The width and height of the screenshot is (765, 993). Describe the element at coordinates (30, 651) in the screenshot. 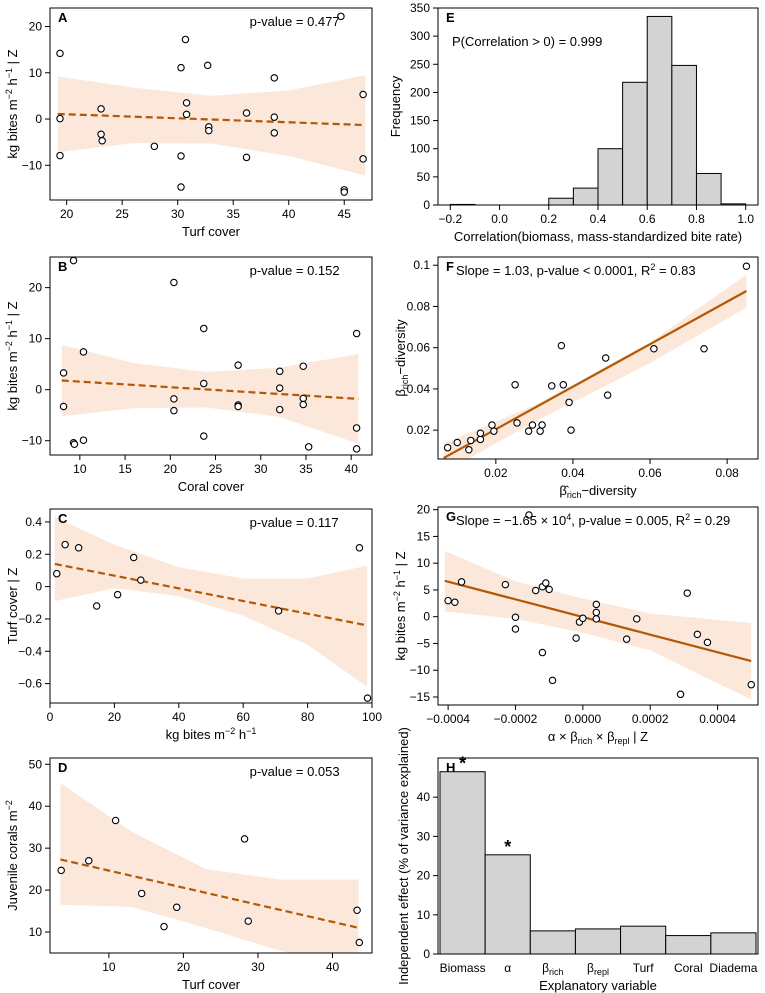

I see `y-tick-label-c: −0.4` at that location.